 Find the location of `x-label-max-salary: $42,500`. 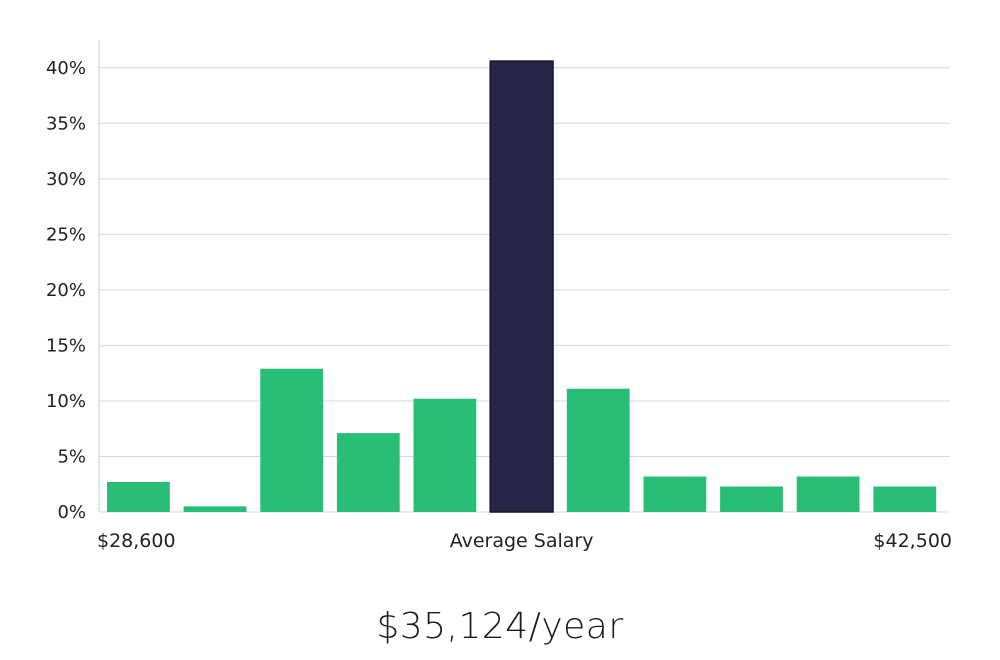

x-label-max-salary: $42,500 is located at coordinates (912, 541).